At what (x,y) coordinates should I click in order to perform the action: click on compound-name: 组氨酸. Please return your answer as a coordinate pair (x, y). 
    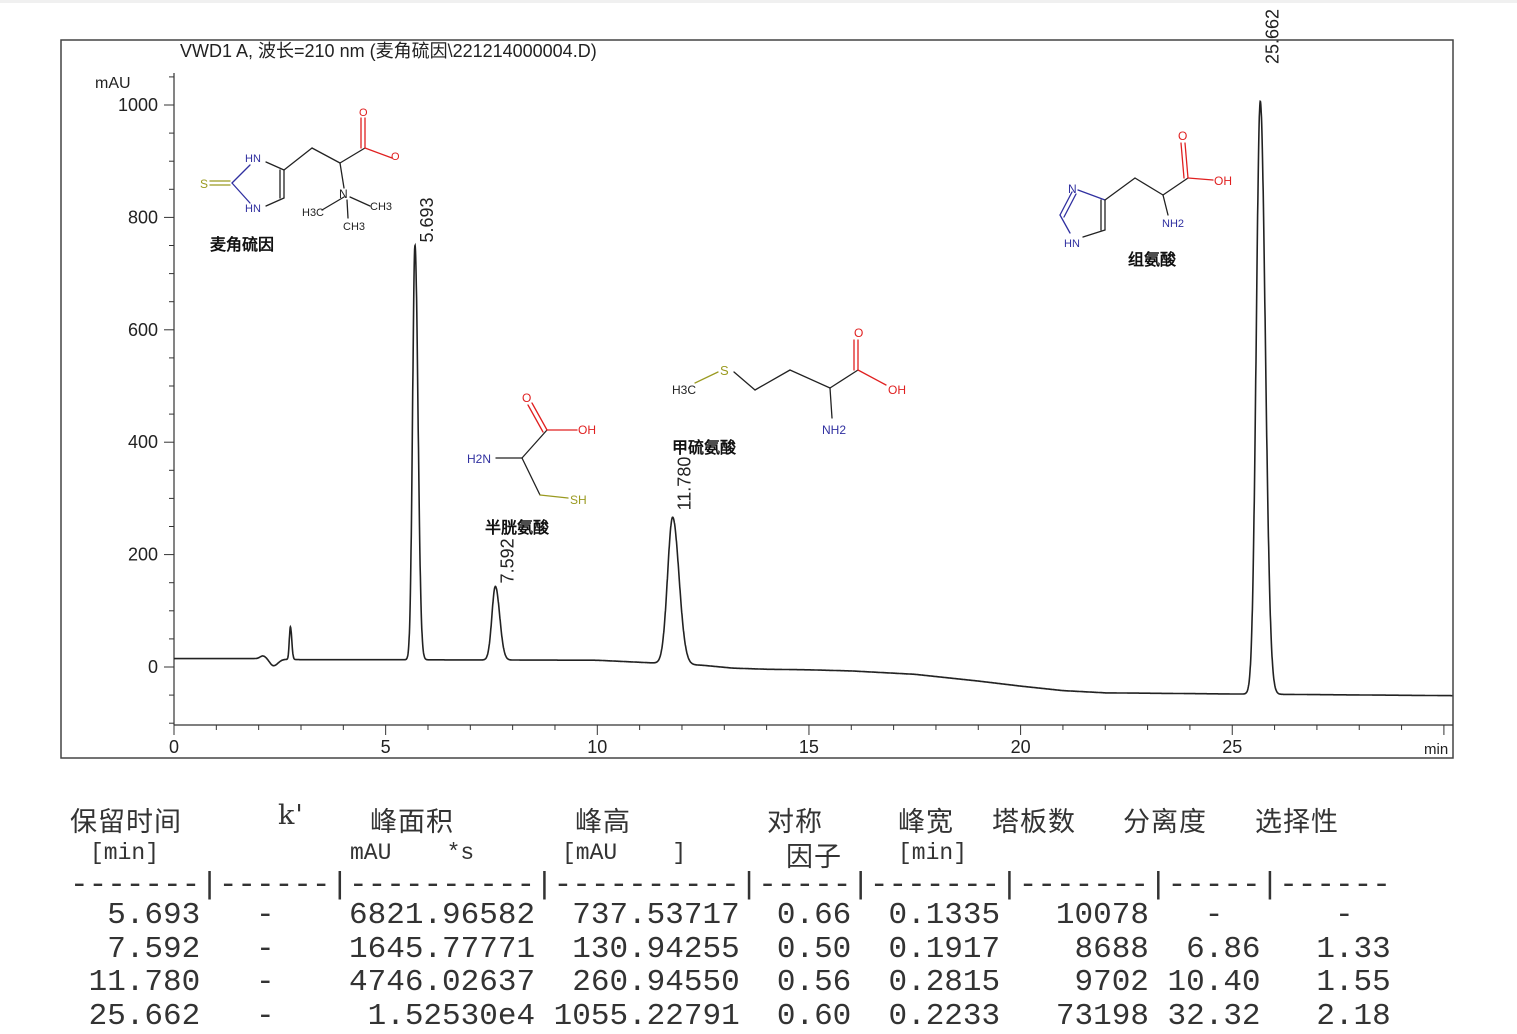
    Looking at the image, I should click on (1152, 259).